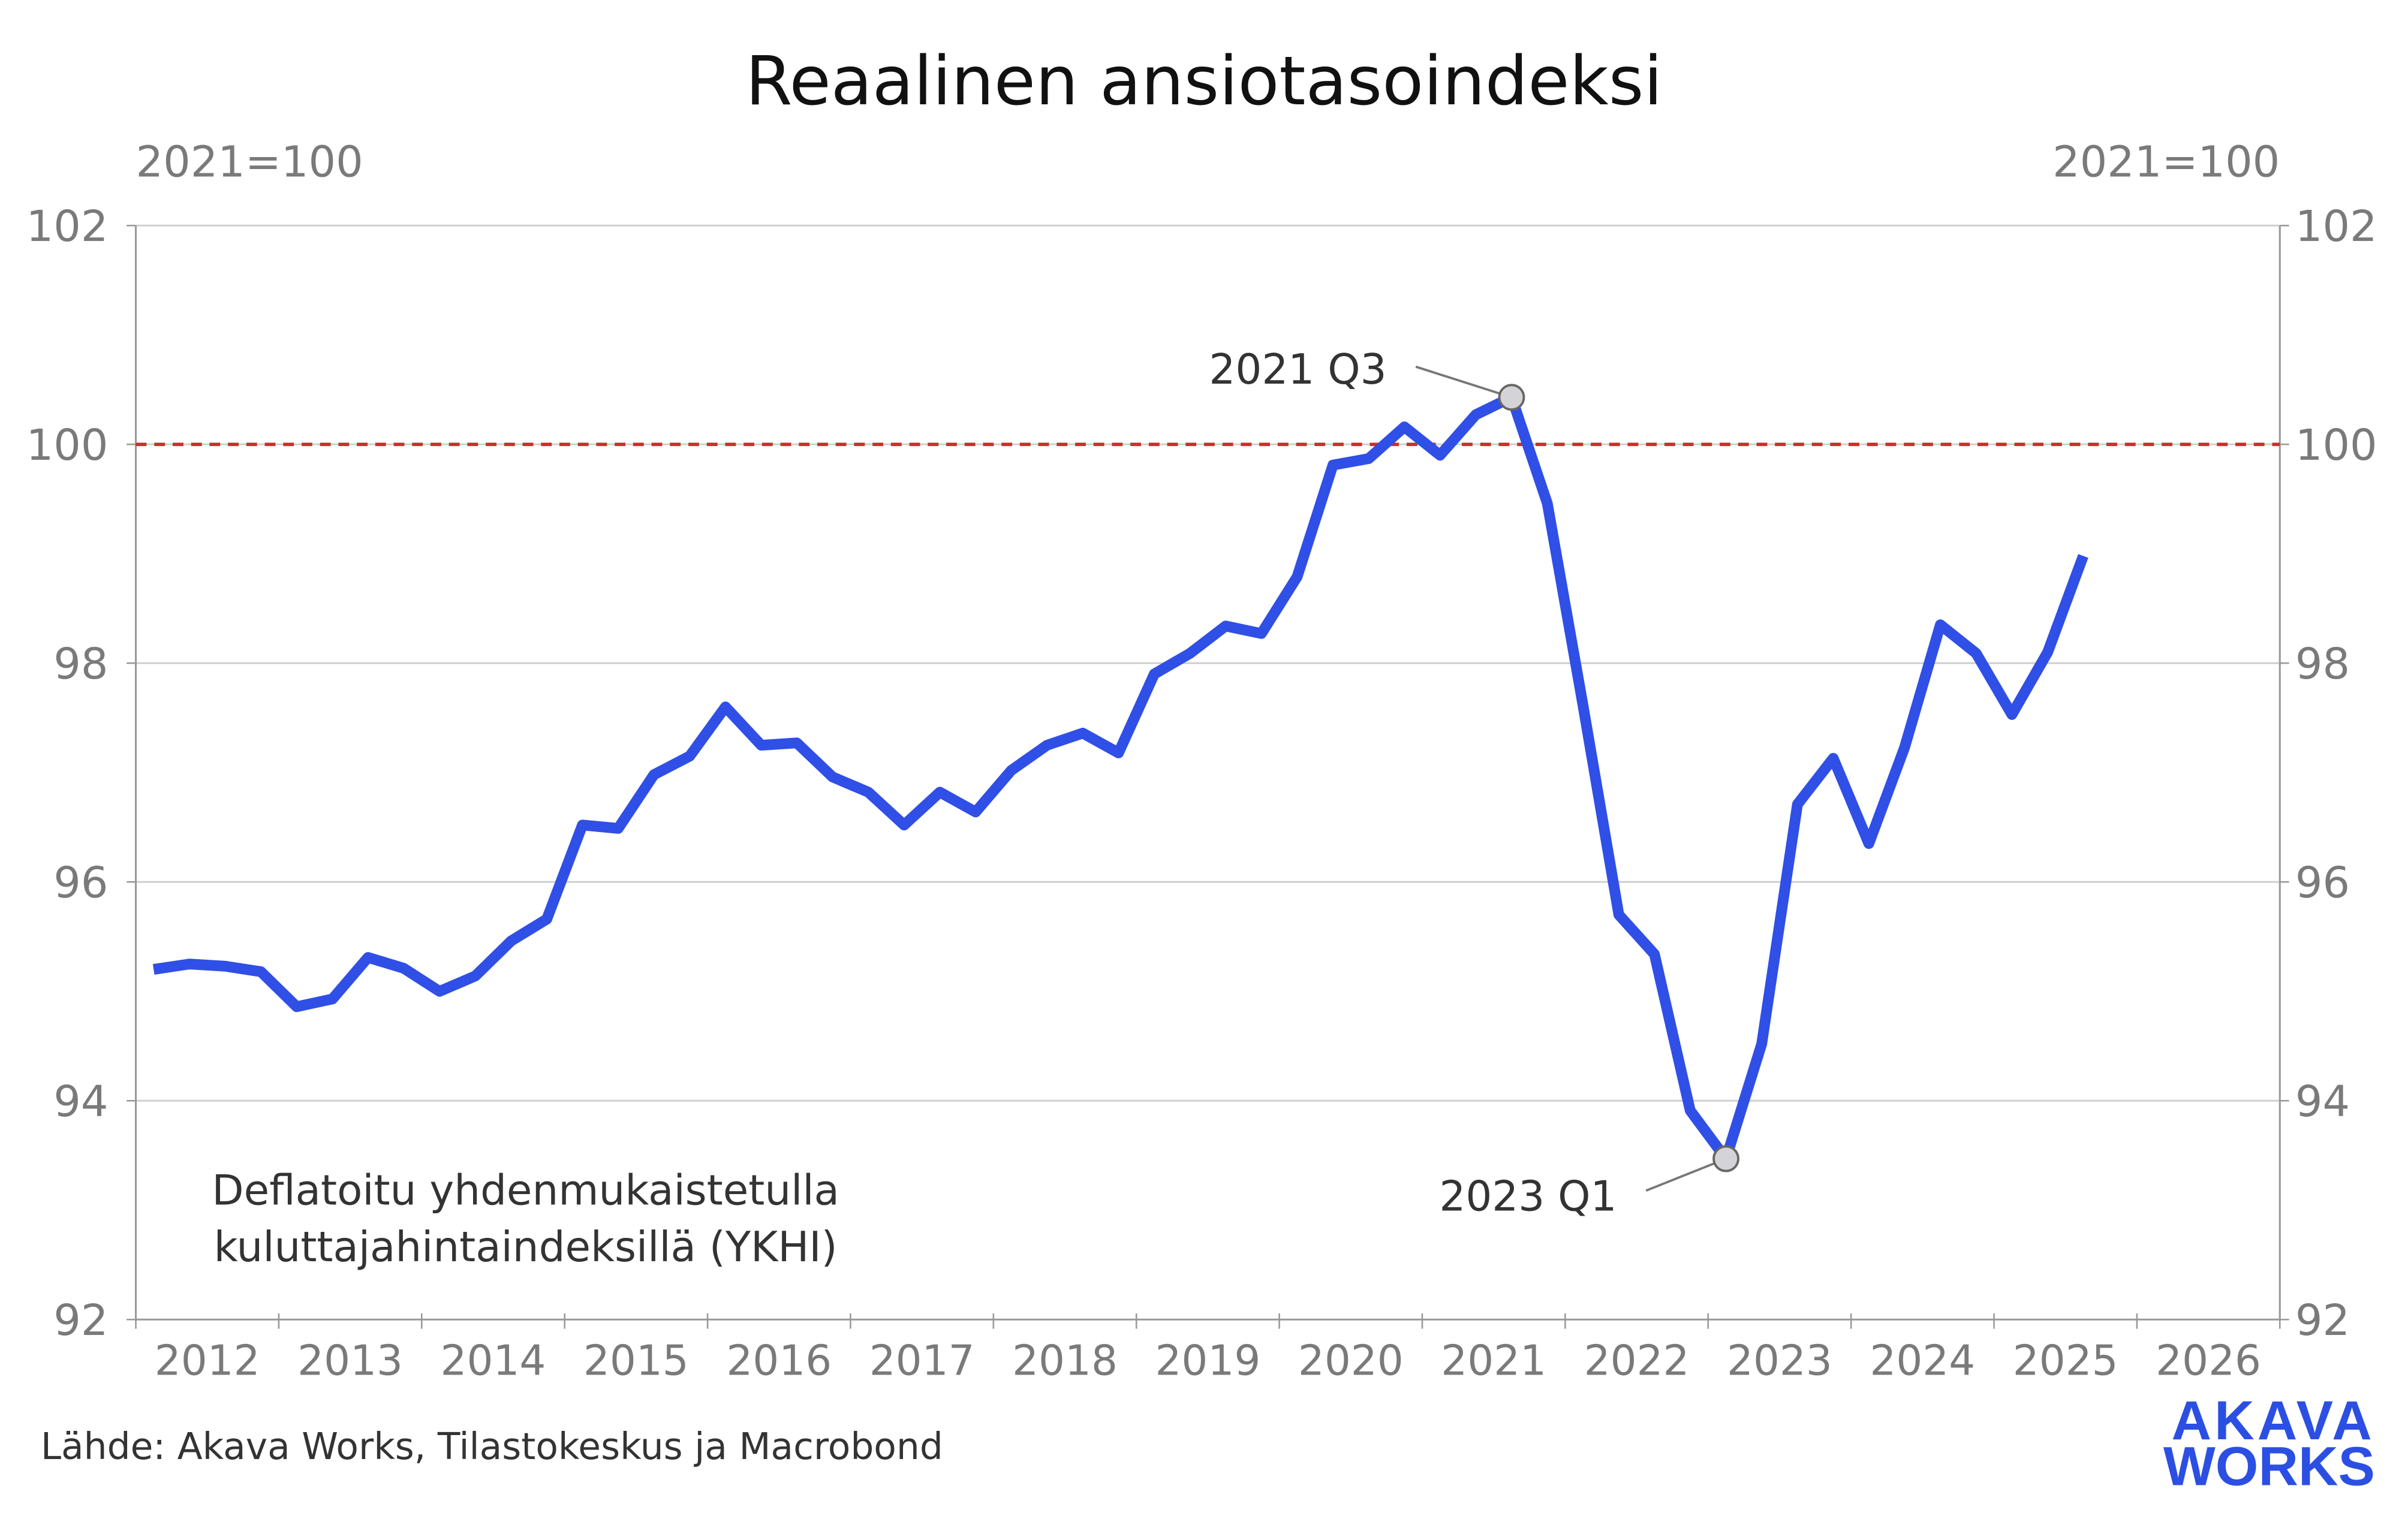  Describe the element at coordinates (80, 1320) in the screenshot. I see `y-tick-label-left: 92` at that location.